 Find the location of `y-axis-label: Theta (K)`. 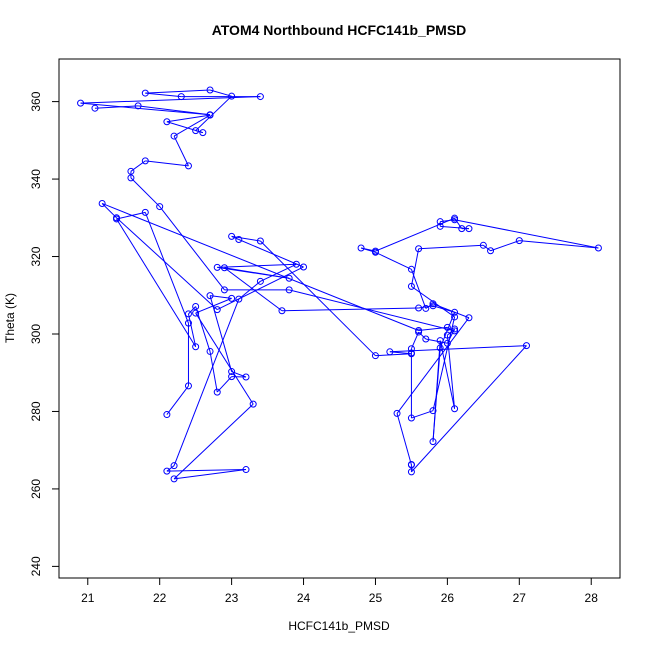

y-axis-label: Theta (K) is located at coordinates (10, 318).